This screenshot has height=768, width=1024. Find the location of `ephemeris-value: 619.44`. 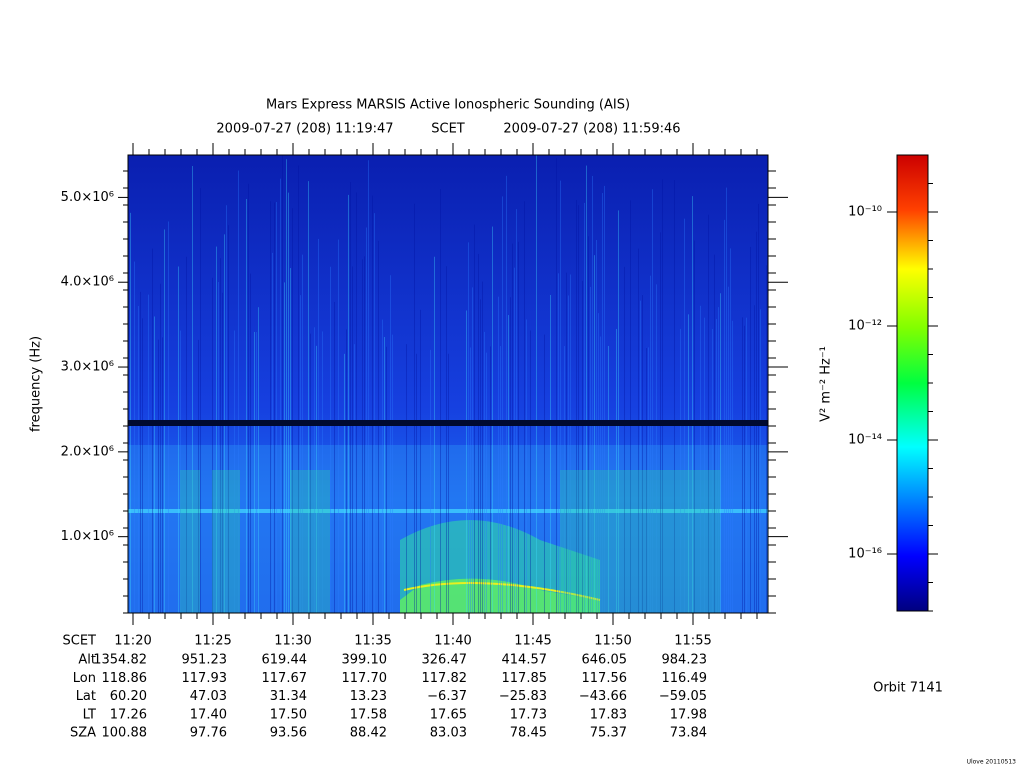

ephemeris-value: 619.44 is located at coordinates (285, 660).